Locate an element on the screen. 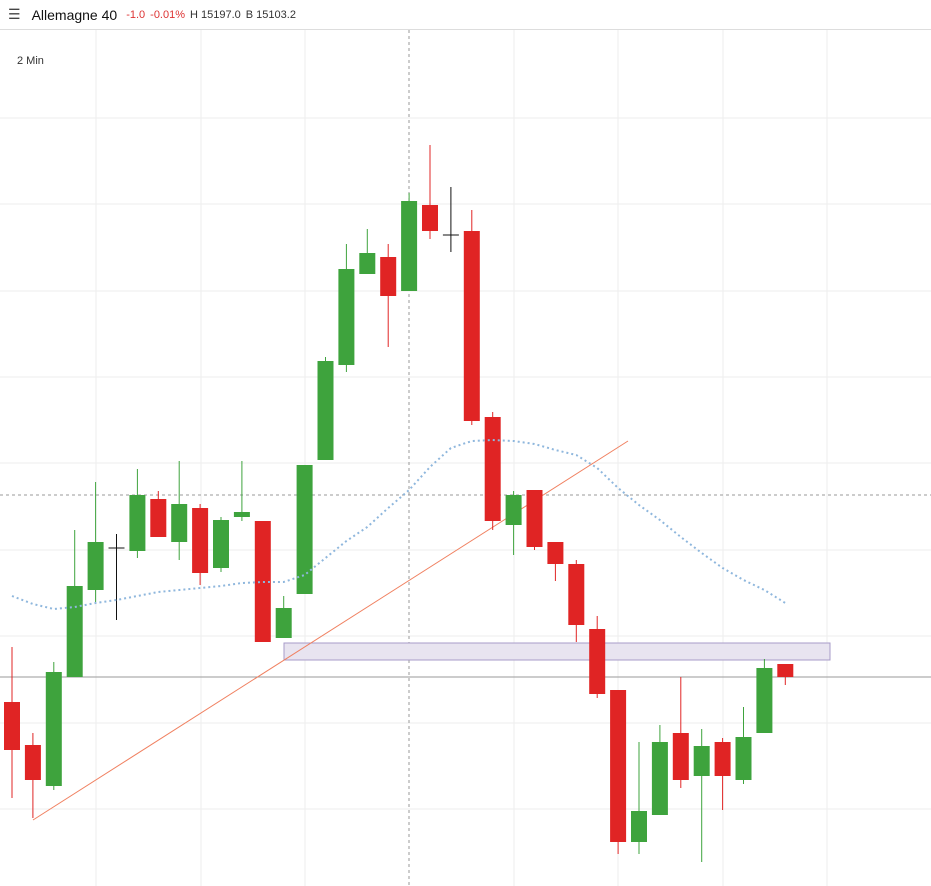 The height and width of the screenshot is (886, 931). menu-icon: ☰ is located at coordinates (14, 14).